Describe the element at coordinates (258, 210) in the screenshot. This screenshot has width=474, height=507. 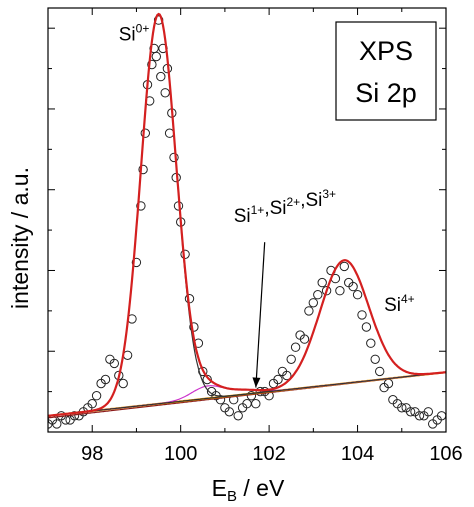
I see `annotation-superscript: 1+` at that location.